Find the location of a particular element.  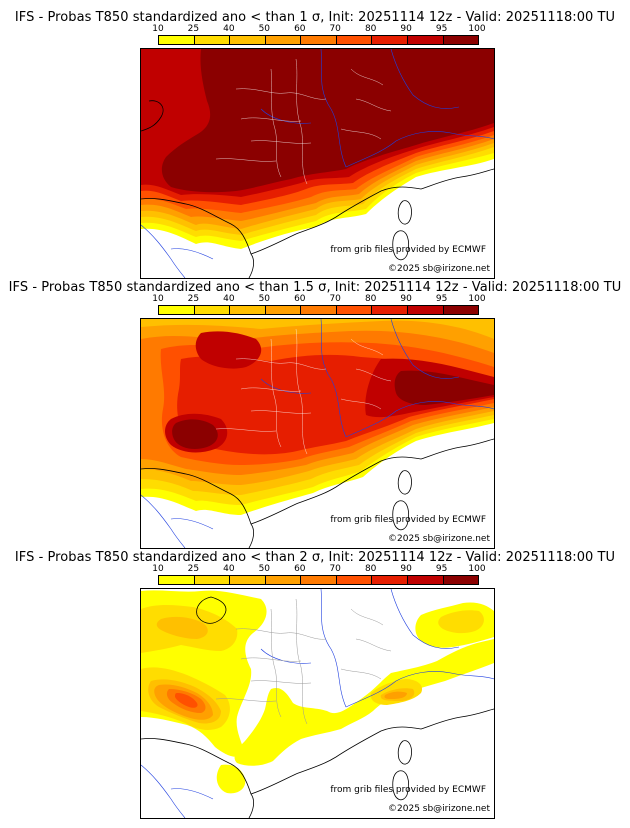

probability-10-area is located at coordinates (364, 702).